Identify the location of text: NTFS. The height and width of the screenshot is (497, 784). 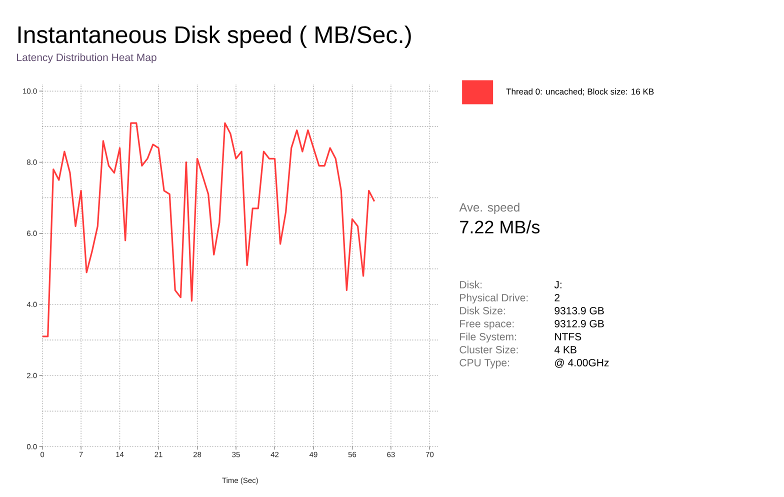
(568, 336).